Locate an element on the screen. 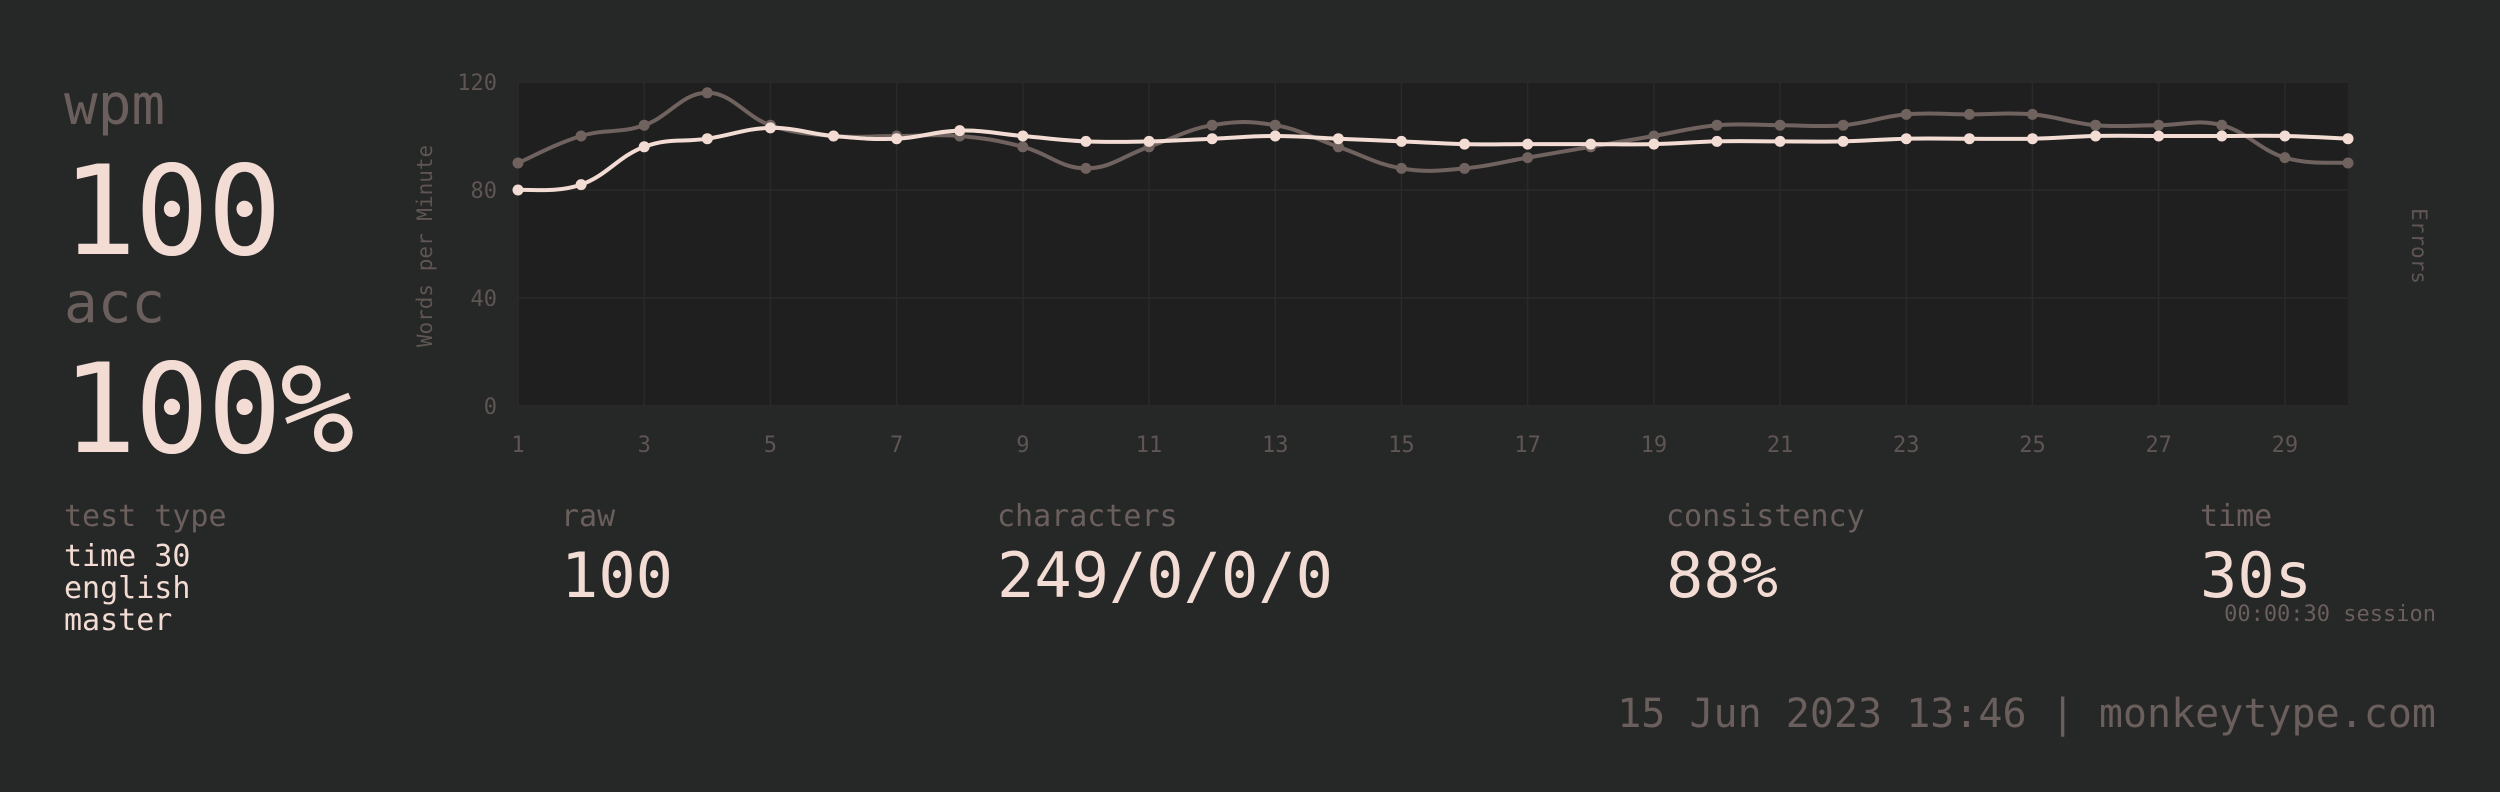  x-tick-label: 11 is located at coordinates (1149, 445).